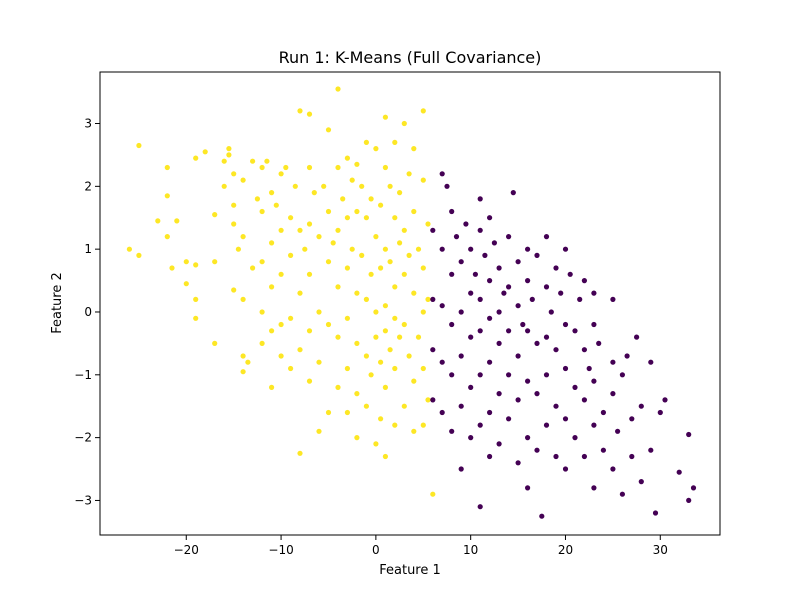 The height and width of the screenshot is (604, 800). What do you see at coordinates (83, 500) in the screenshot?
I see `y-tick-label: −3` at bounding box center [83, 500].